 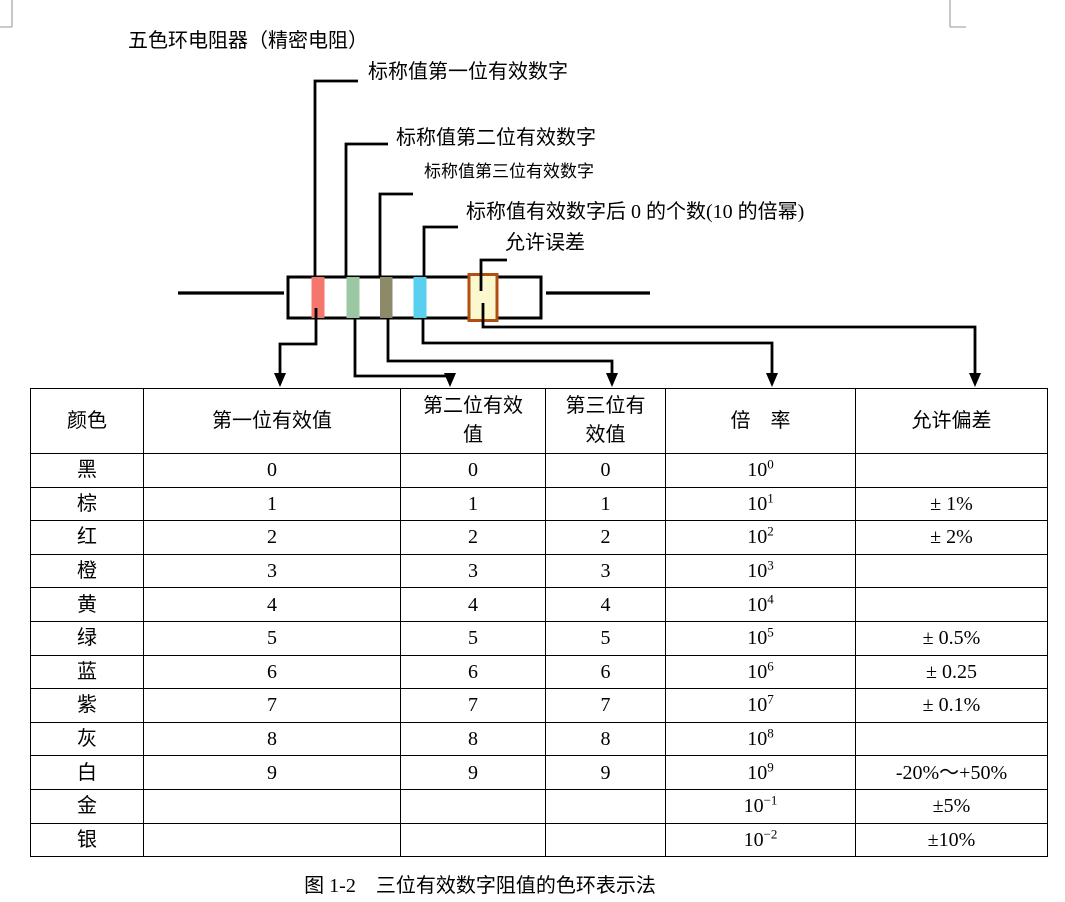 What do you see at coordinates (386, 297) in the screenshot?
I see `band-3-third-digit` at bounding box center [386, 297].